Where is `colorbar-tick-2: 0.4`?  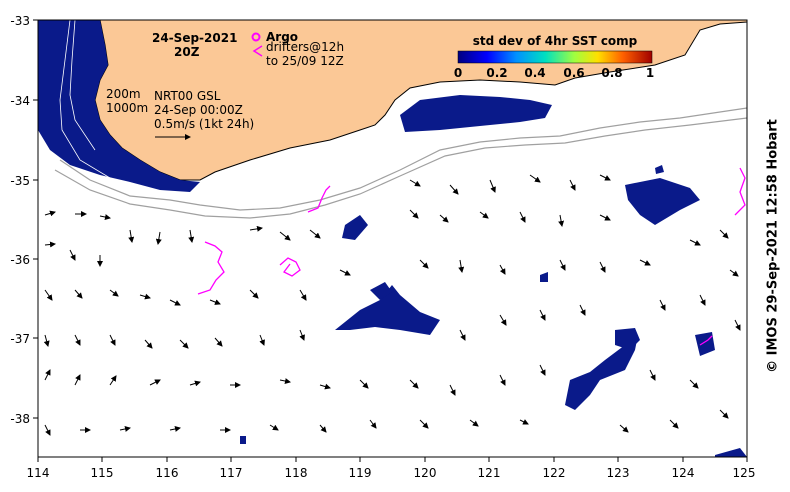
colorbar-tick-2: 0.4 is located at coordinates (534, 73).